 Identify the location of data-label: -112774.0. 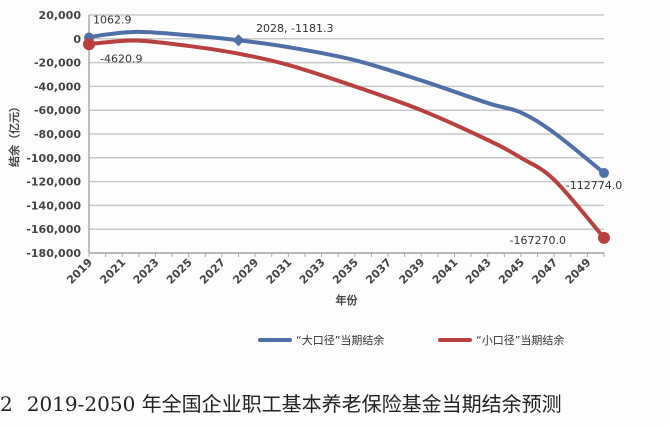
(594, 185).